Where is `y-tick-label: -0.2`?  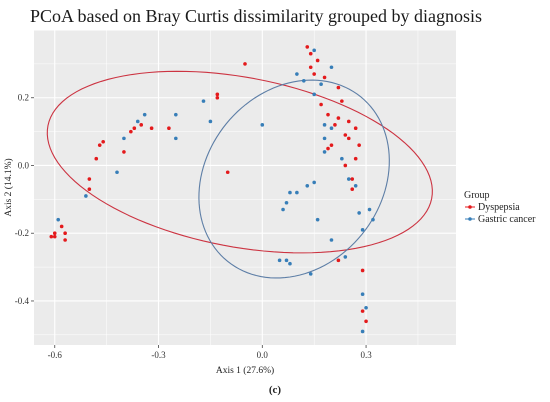 y-tick-label: -0.2 is located at coordinates (22, 233).